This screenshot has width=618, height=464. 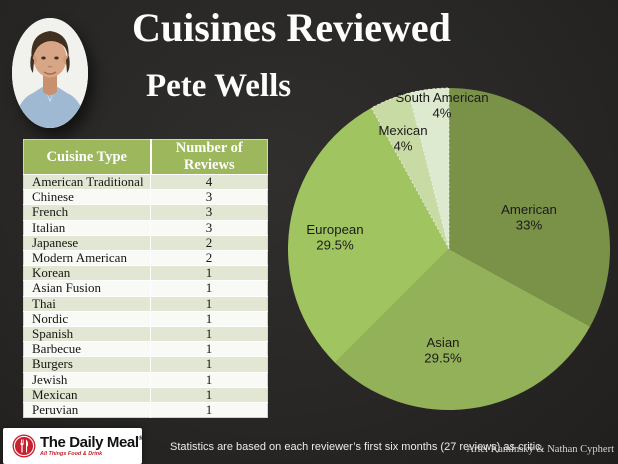 I want to click on table-cell: Modern American, so click(x=87, y=258).